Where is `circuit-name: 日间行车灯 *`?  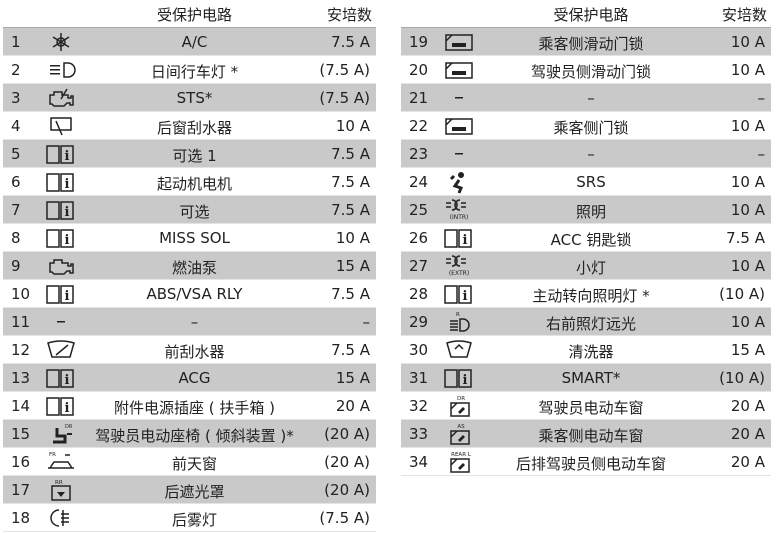 circuit-name: 日间行车灯 * is located at coordinates (194, 72).